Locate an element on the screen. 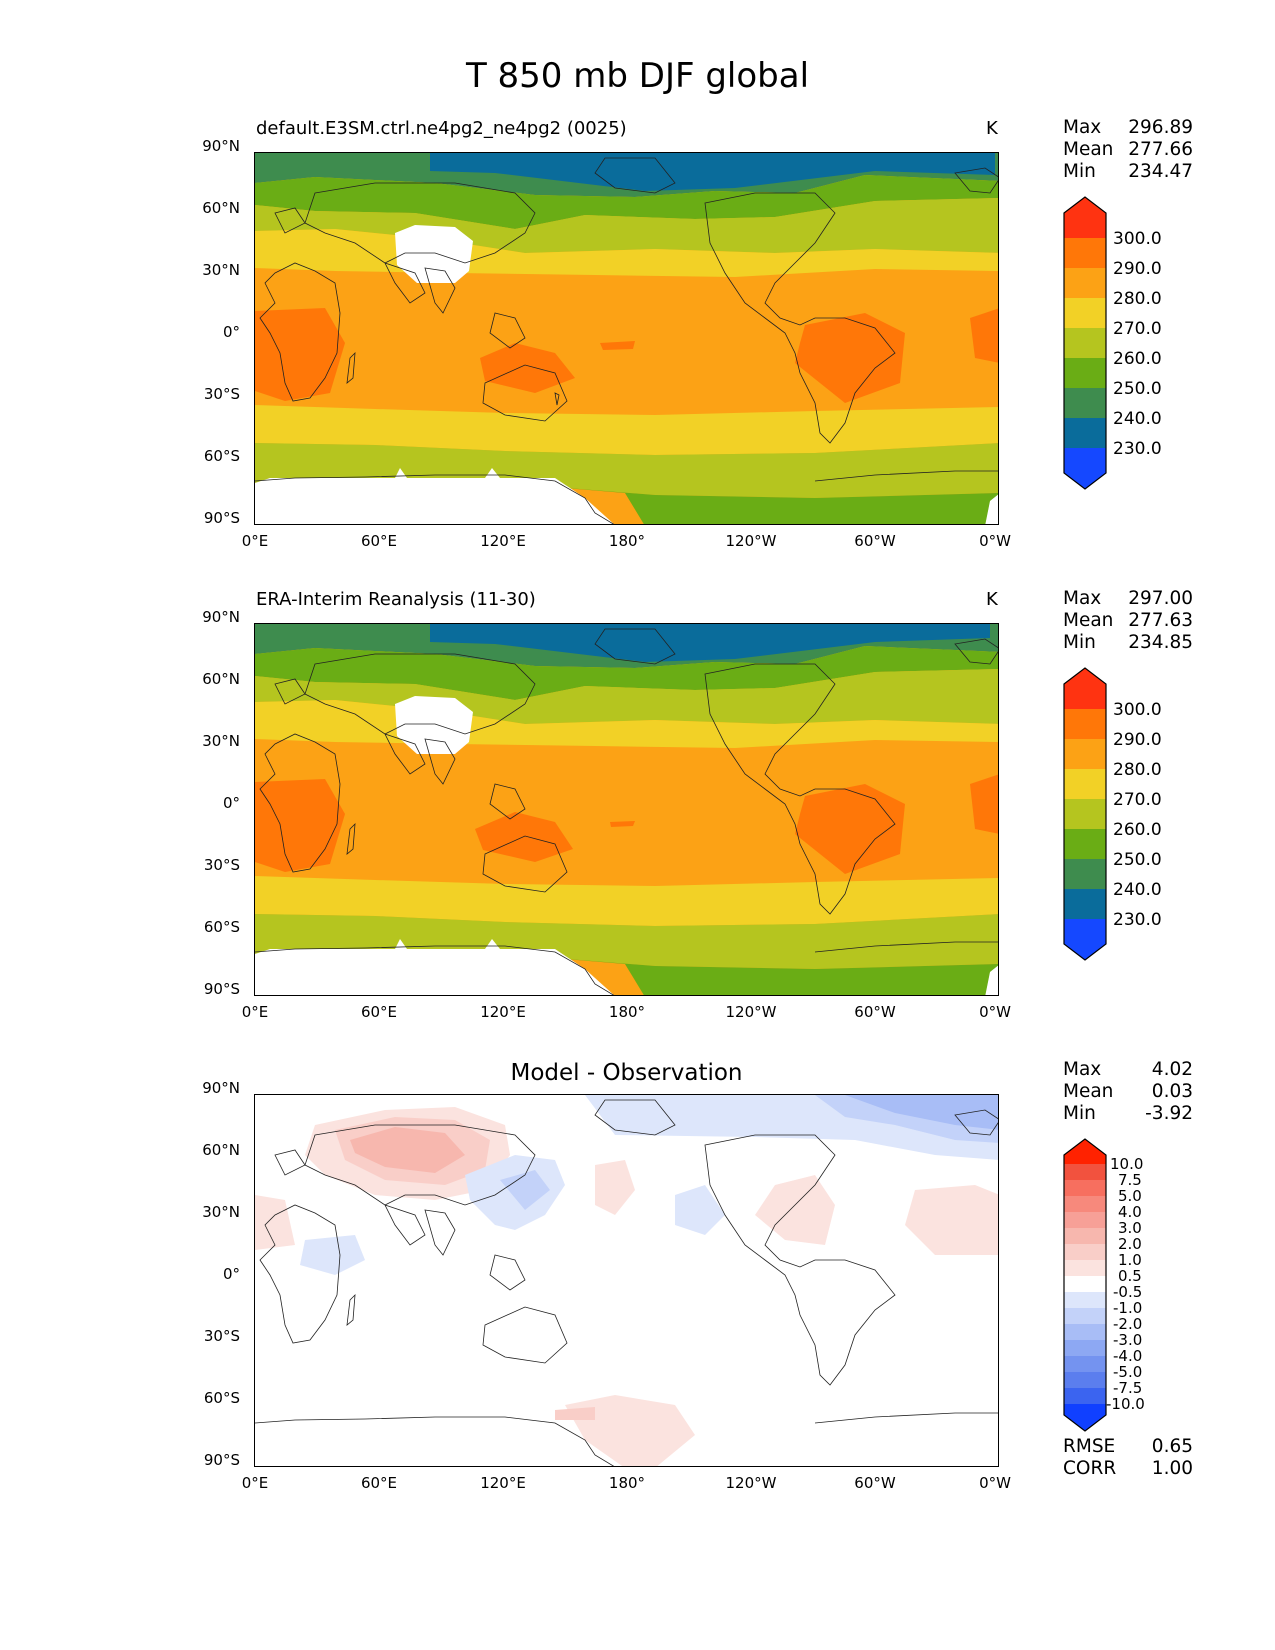 The image size is (1275, 1650). colorbar-label: -0.5 is located at coordinates (1128, 1292).